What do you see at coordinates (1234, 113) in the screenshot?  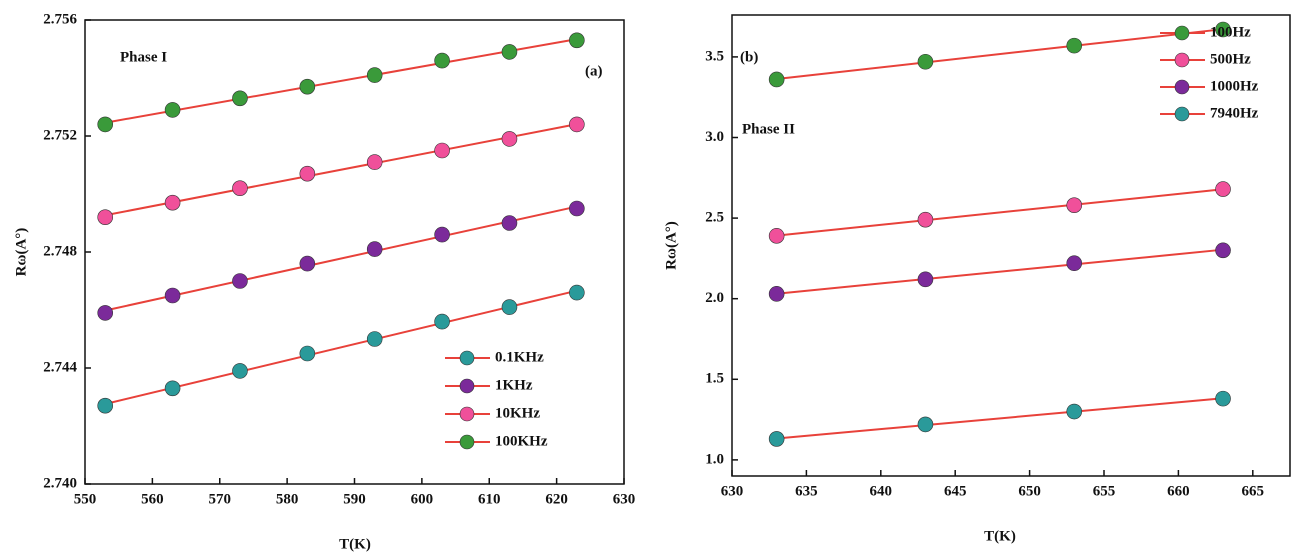 I see `legend-label: 7940Hz` at bounding box center [1234, 113].